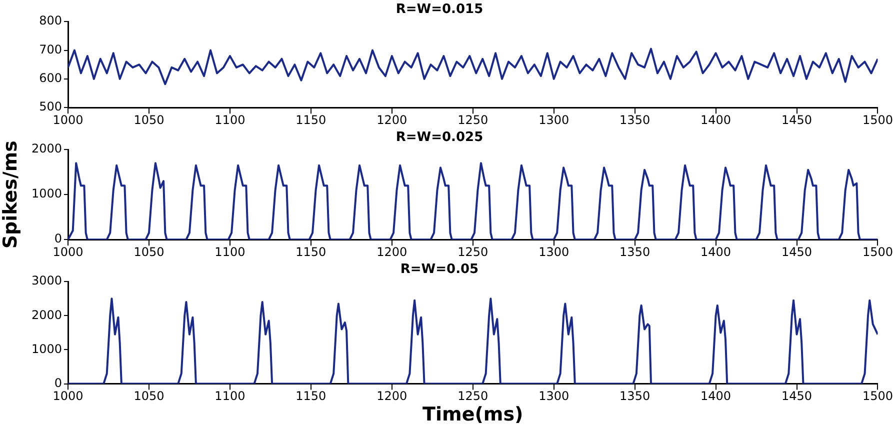 The height and width of the screenshot is (427, 893). Describe the element at coordinates (50, 21) in the screenshot. I see `y-tick-label: 800` at that location.